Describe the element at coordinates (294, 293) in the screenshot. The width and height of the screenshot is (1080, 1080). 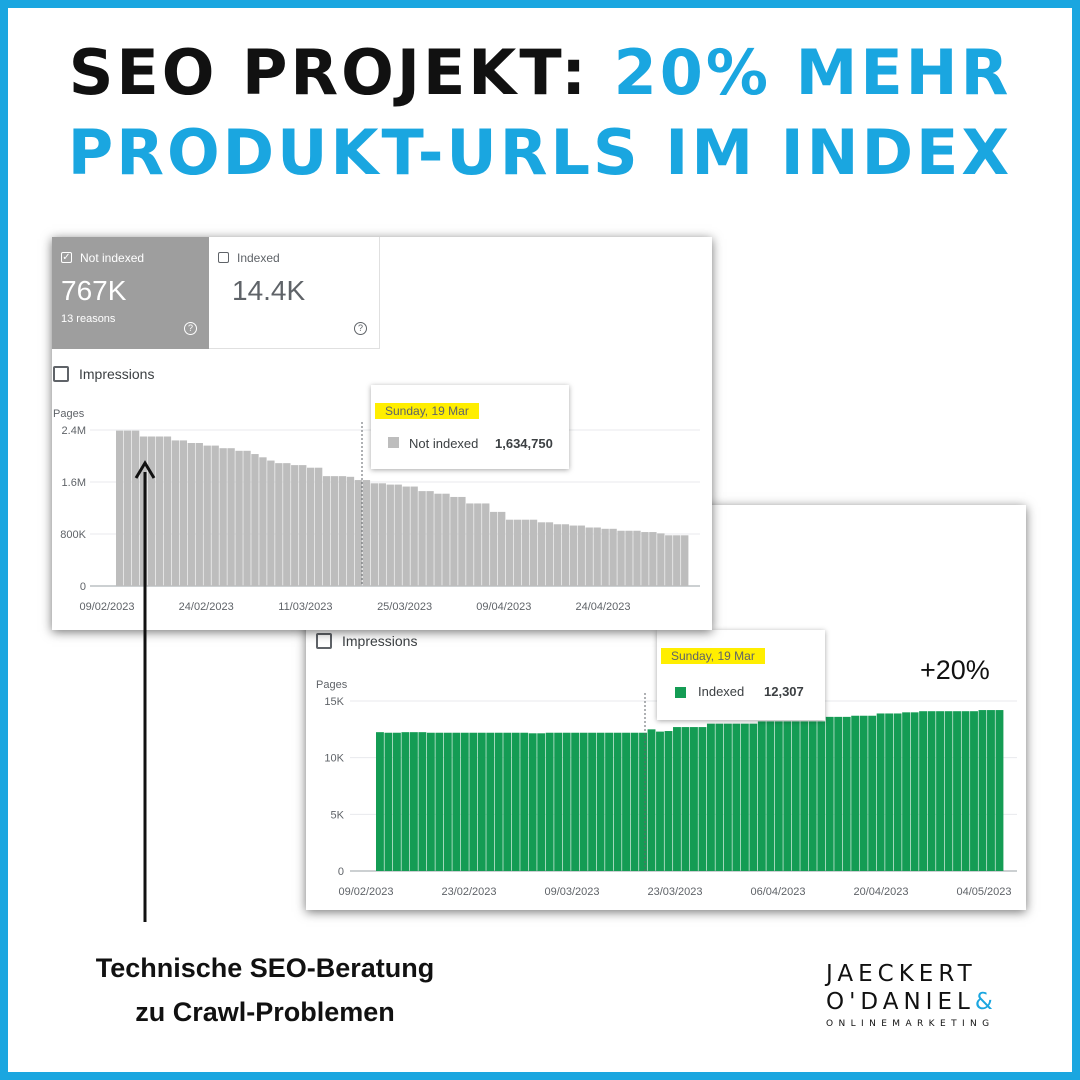
I see `indexed-card: Indexed 14.4K ?` at that location.